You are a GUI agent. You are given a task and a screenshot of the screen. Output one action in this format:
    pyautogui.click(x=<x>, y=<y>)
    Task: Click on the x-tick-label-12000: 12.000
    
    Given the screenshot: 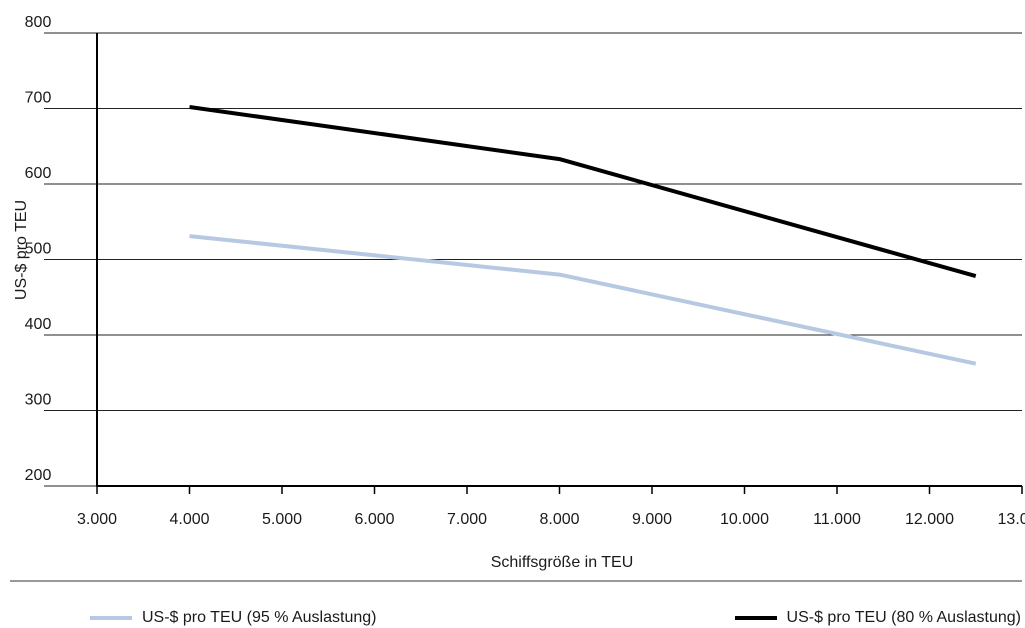 What is the action you would take?
    pyautogui.click(x=929, y=519)
    